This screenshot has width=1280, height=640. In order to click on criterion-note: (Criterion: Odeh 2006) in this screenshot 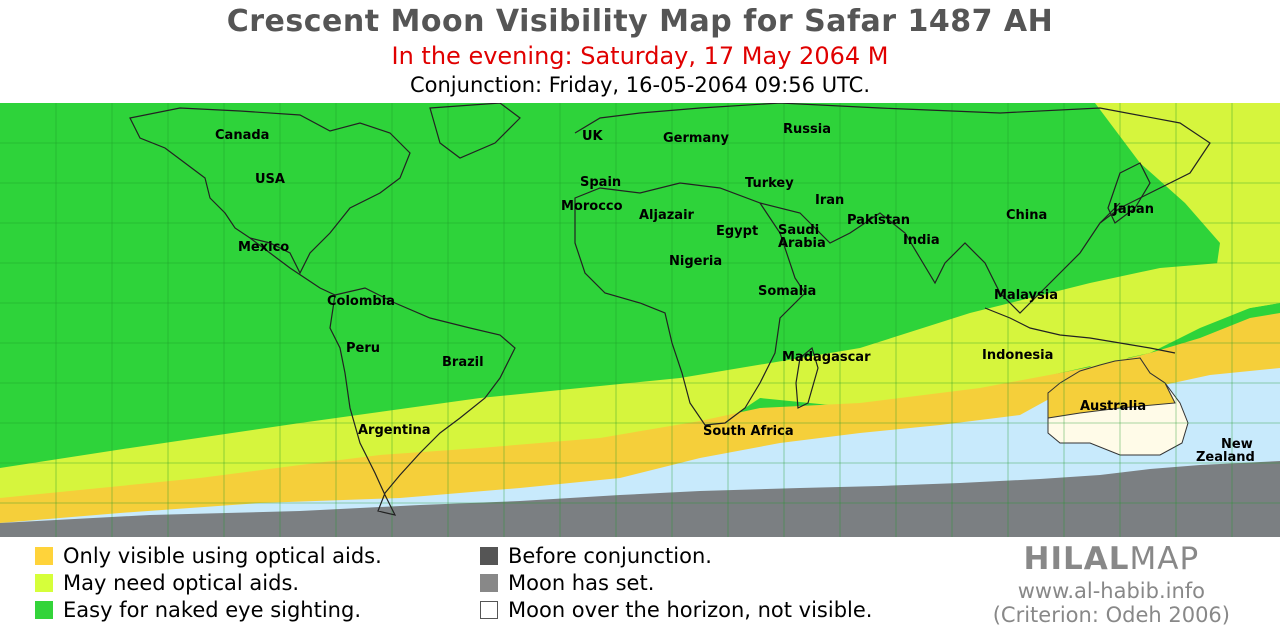, I will do `click(1111, 615)`.